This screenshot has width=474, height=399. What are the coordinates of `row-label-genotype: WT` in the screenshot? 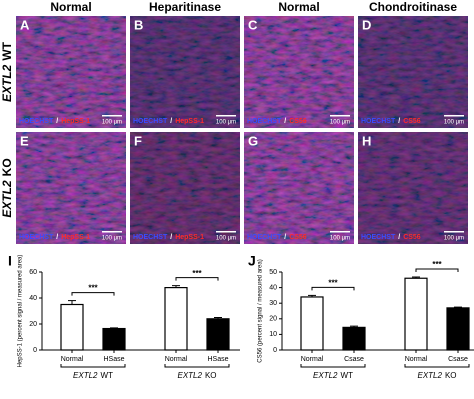 It's located at (7, 50).